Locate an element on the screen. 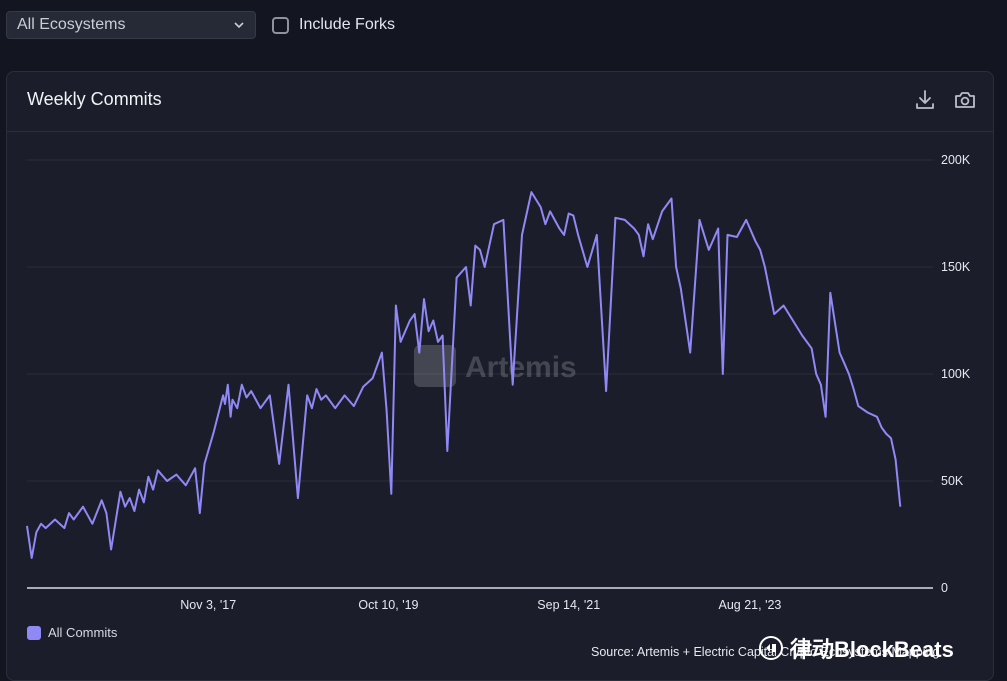 The width and height of the screenshot is (1007, 681). card-header: Weekly Commits is located at coordinates (500, 102).